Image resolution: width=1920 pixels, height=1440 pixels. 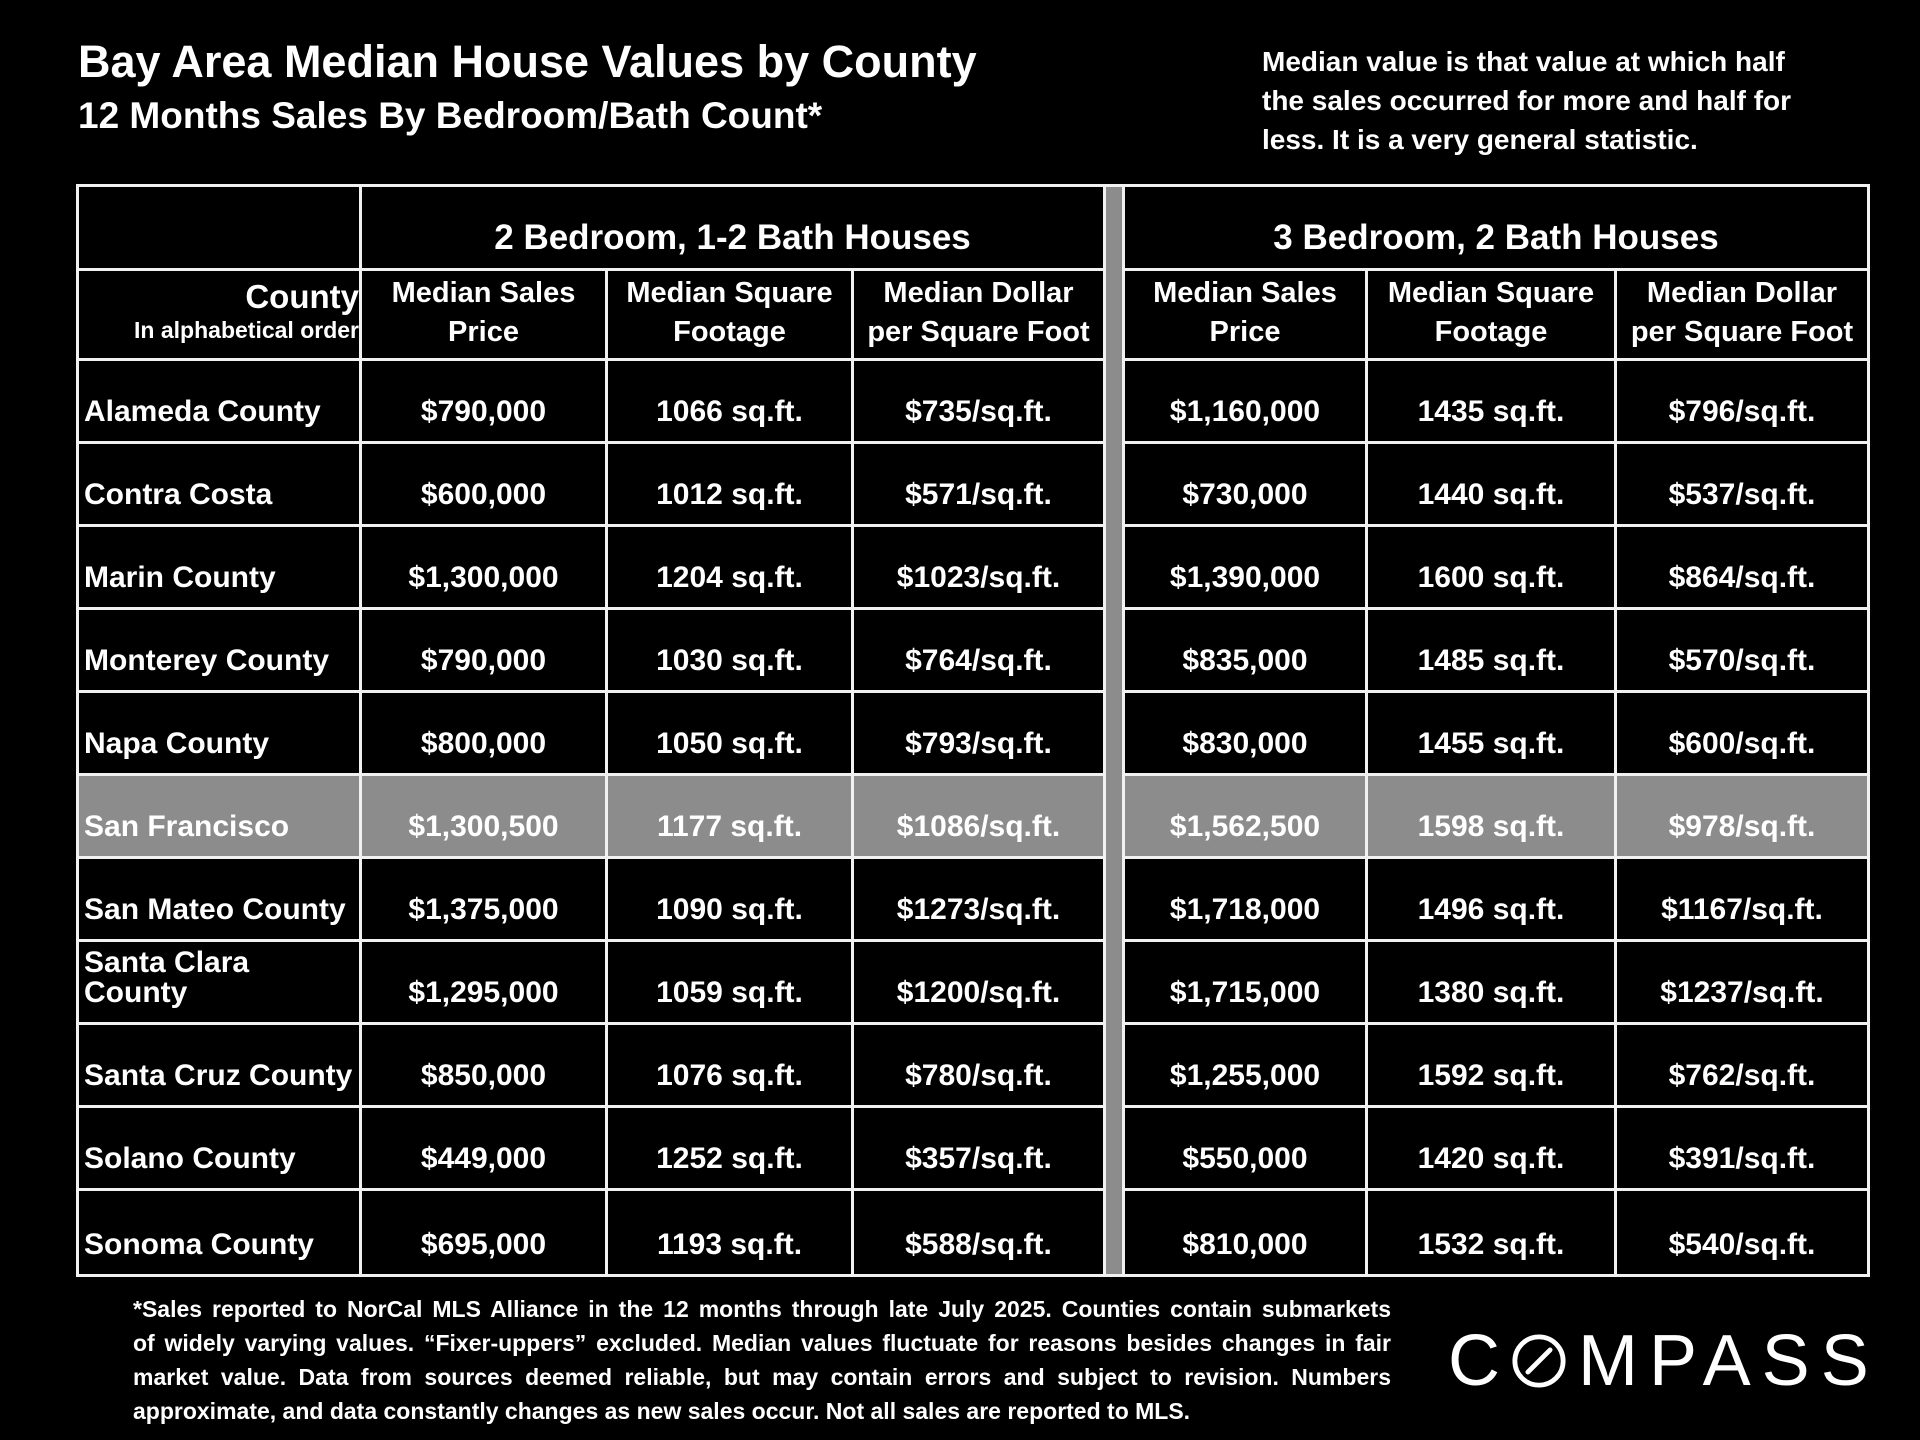 I want to click on value-cell: 1090 sq.ft., so click(x=731, y=900).